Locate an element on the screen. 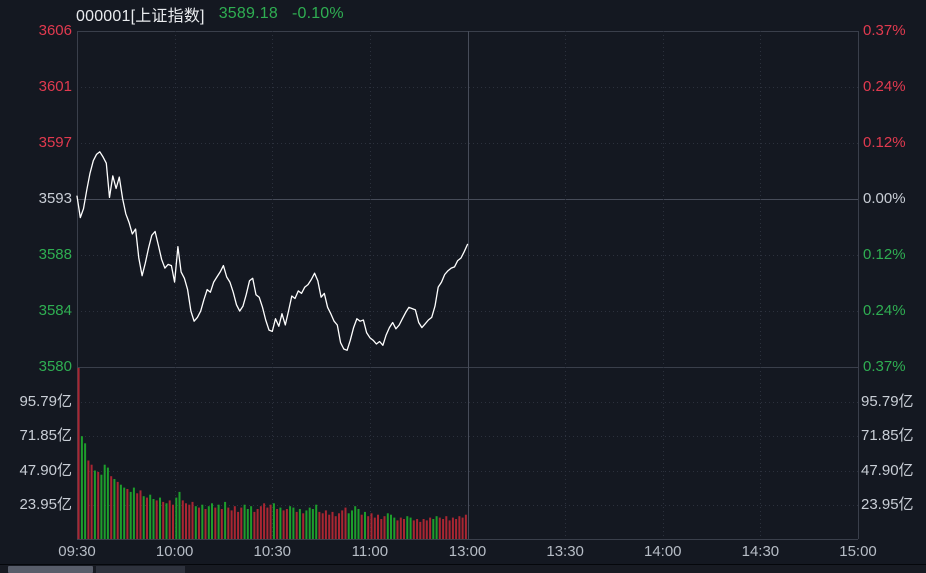 The height and width of the screenshot is (573, 926). price-tick: 3588 is located at coordinates (55, 254).